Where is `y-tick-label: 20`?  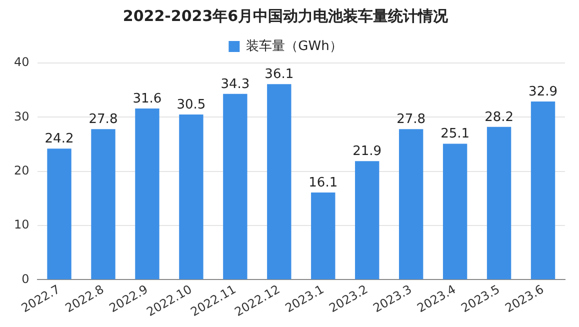 y-tick-label: 20 is located at coordinates (22, 170).